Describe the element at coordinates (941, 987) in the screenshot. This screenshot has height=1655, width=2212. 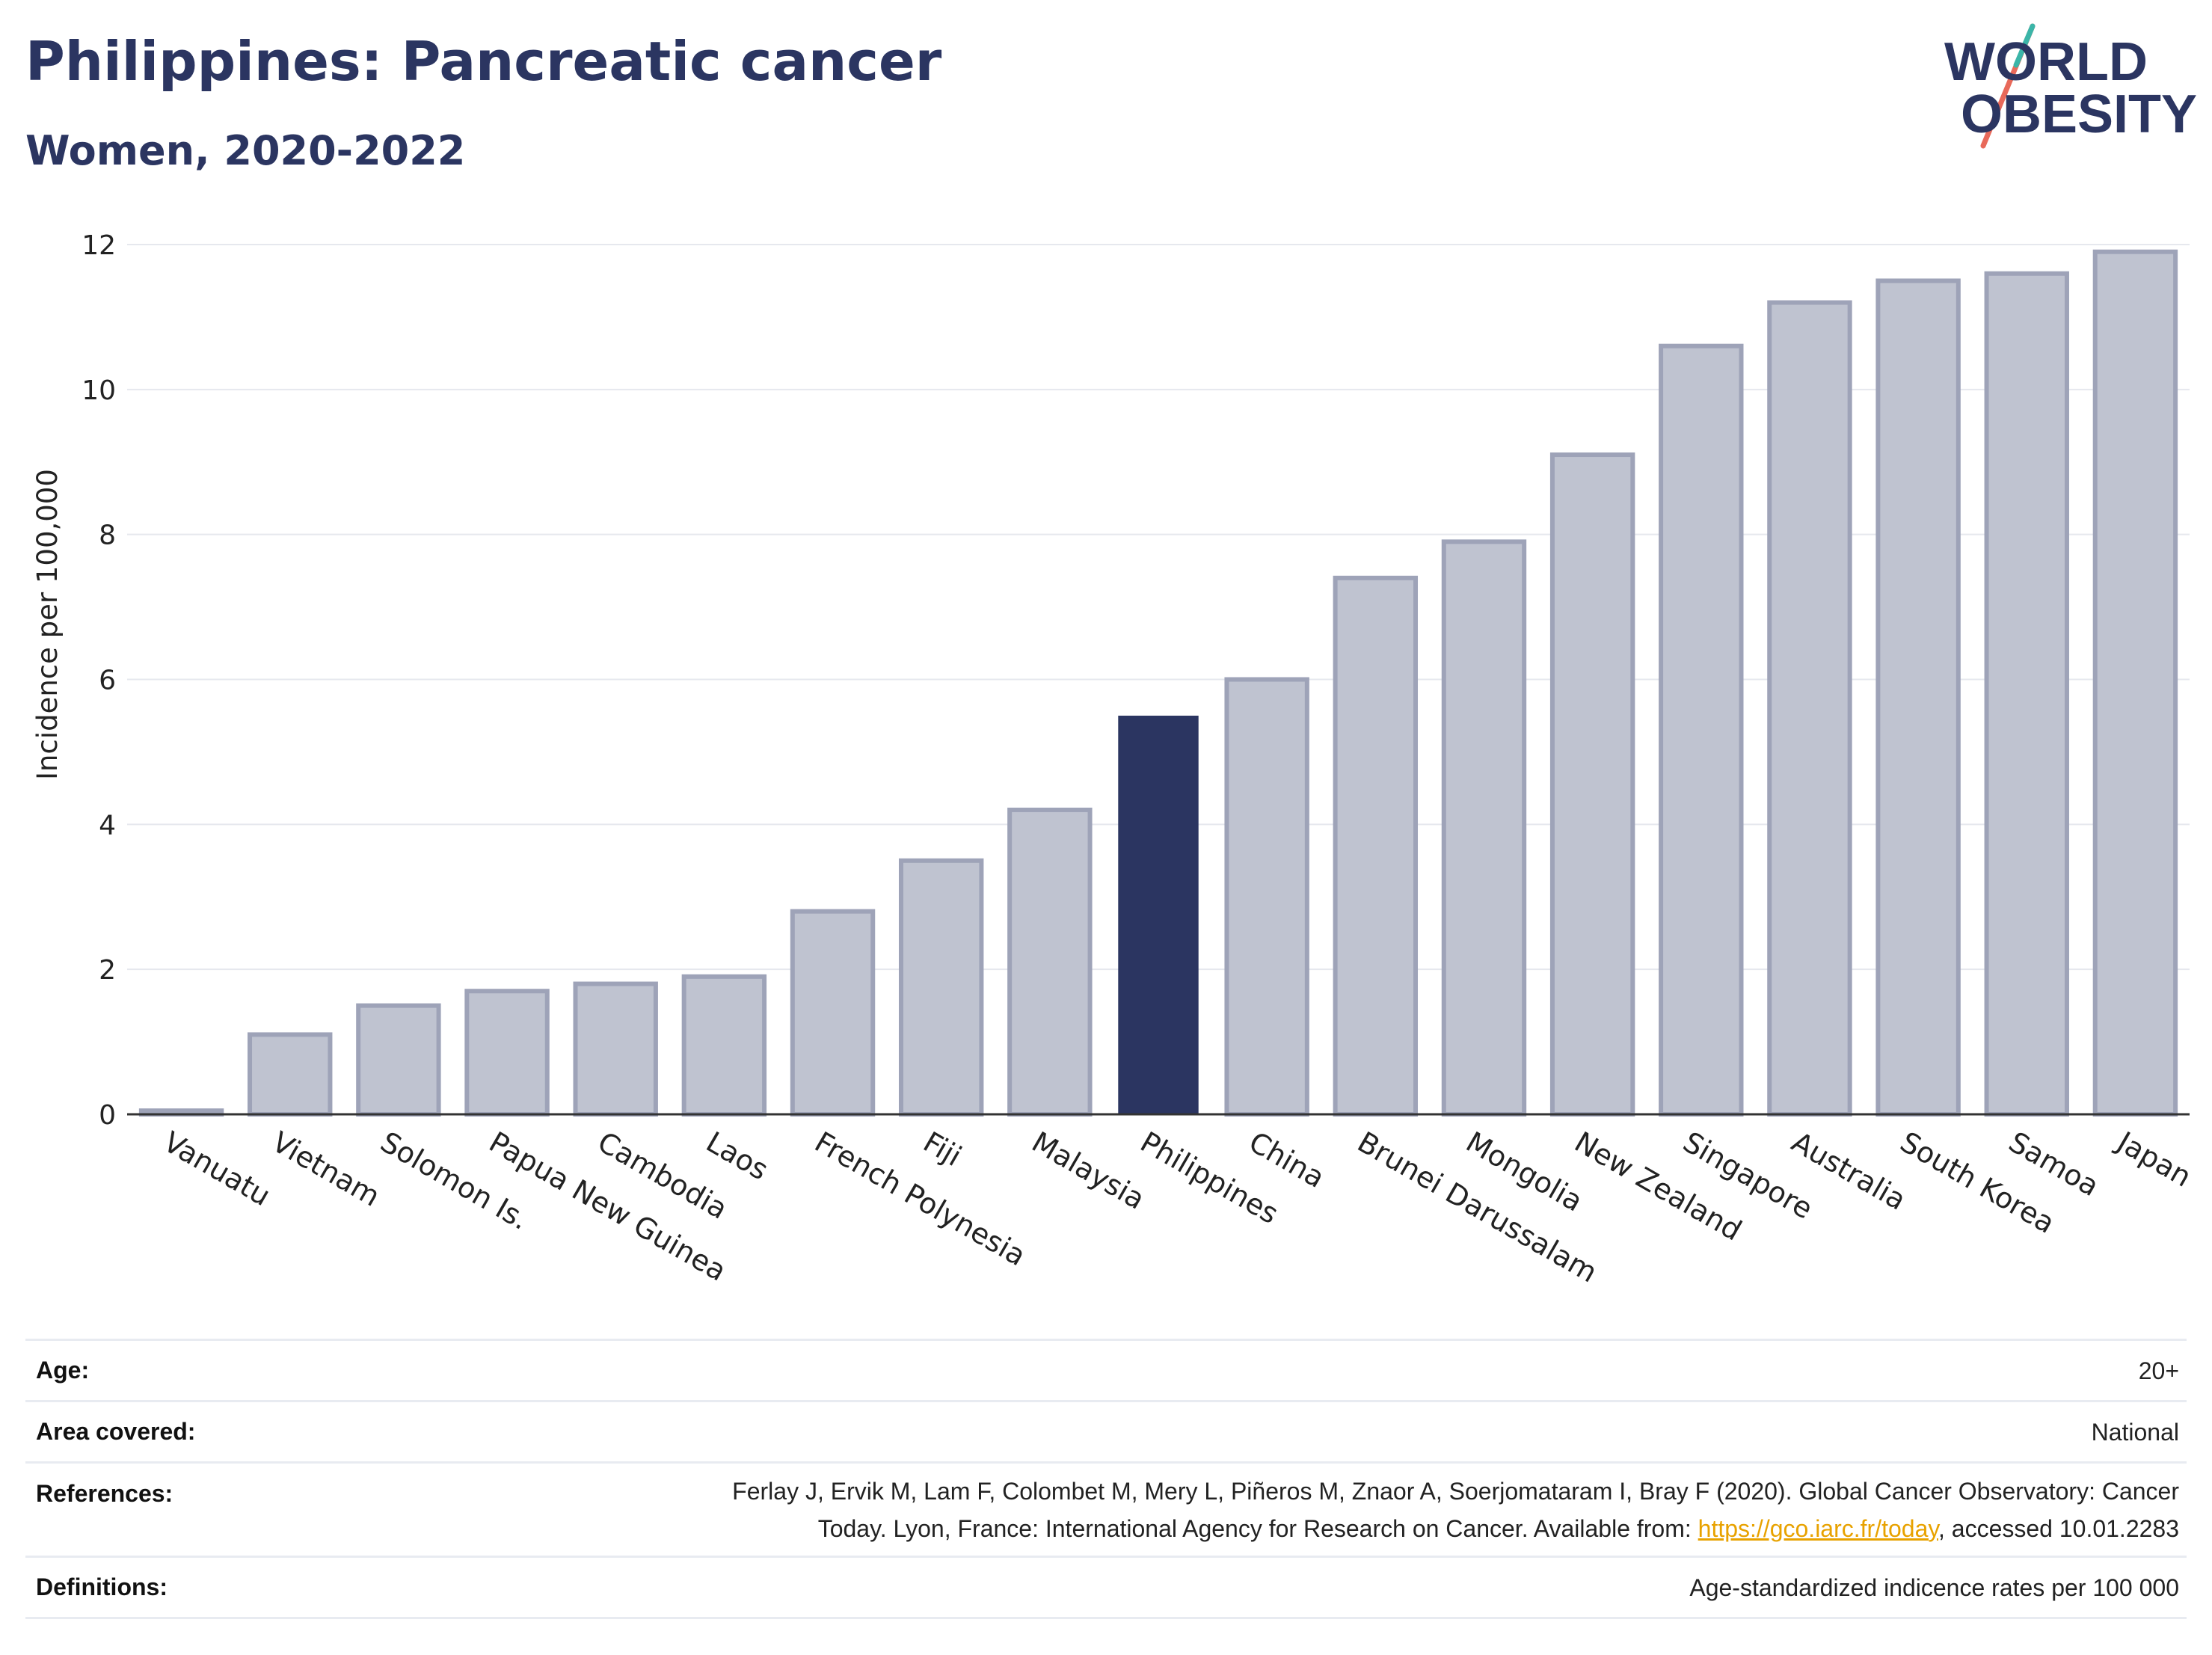
I see `bar-fiji` at that location.